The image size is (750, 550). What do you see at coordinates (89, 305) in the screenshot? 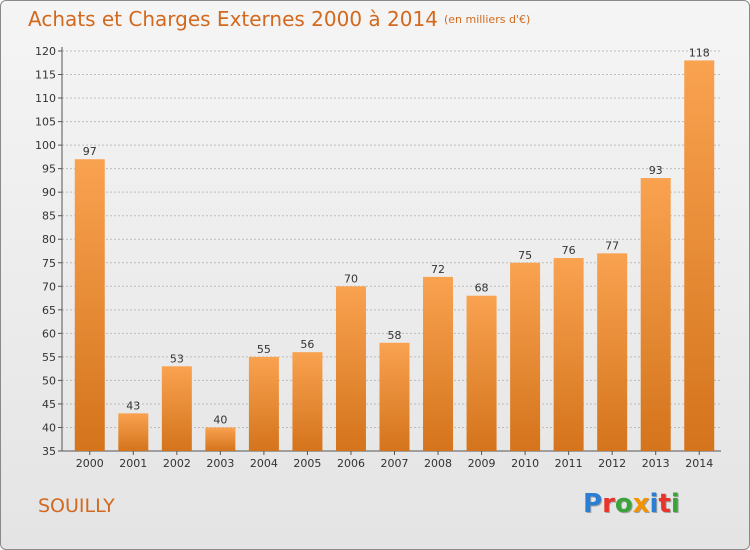
I see `bar-2000` at bounding box center [89, 305].